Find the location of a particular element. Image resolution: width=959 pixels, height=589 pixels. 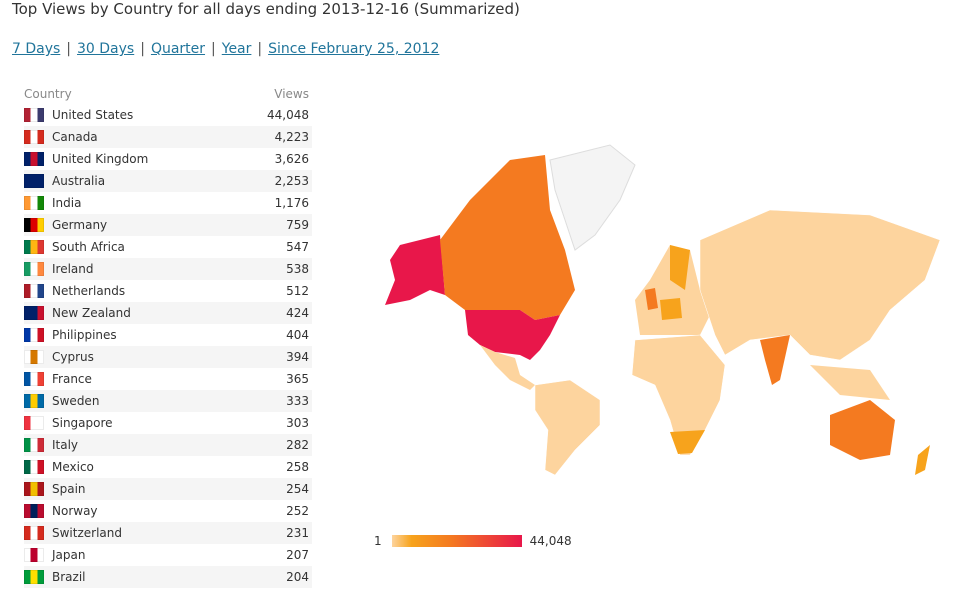

header-country: Country is located at coordinates (48, 94).